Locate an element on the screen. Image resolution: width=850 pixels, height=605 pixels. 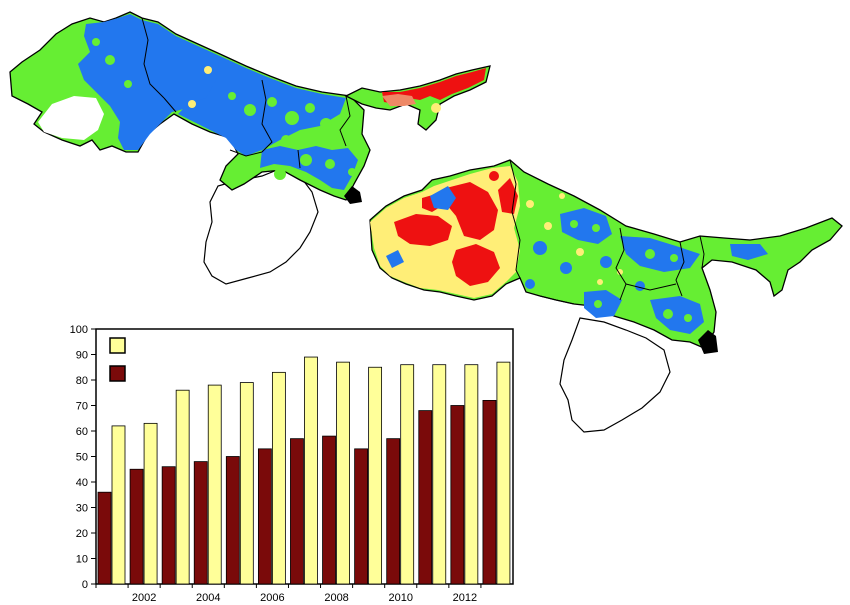
bar-series2-2013 is located at coordinates (503, 473).